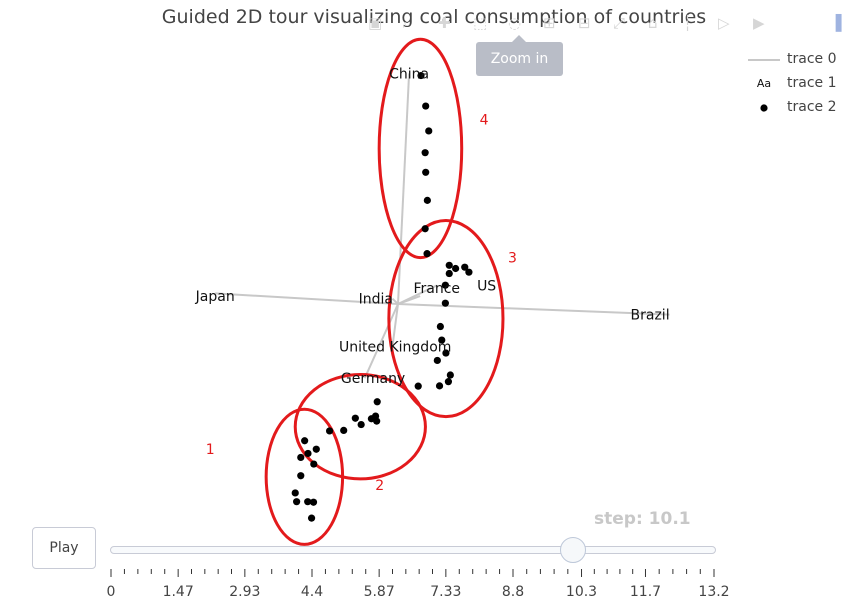  I want to click on zoom-in-tooltip: Zoom in, so click(519, 59).